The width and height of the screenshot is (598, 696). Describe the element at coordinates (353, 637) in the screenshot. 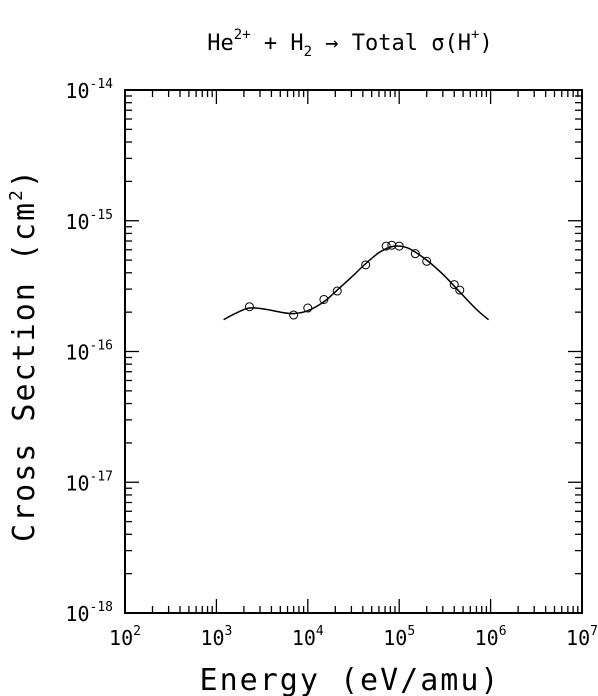

I see `x-tick-labels: 10² 10³ 10⁴ 10⁵ 10⁶ 10⁷` at that location.